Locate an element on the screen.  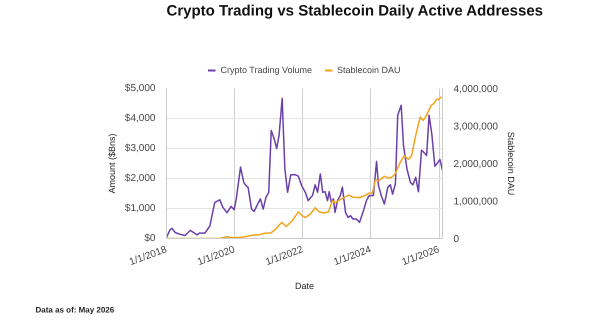
y-tick-label: $4,000 is located at coordinates (140, 118).